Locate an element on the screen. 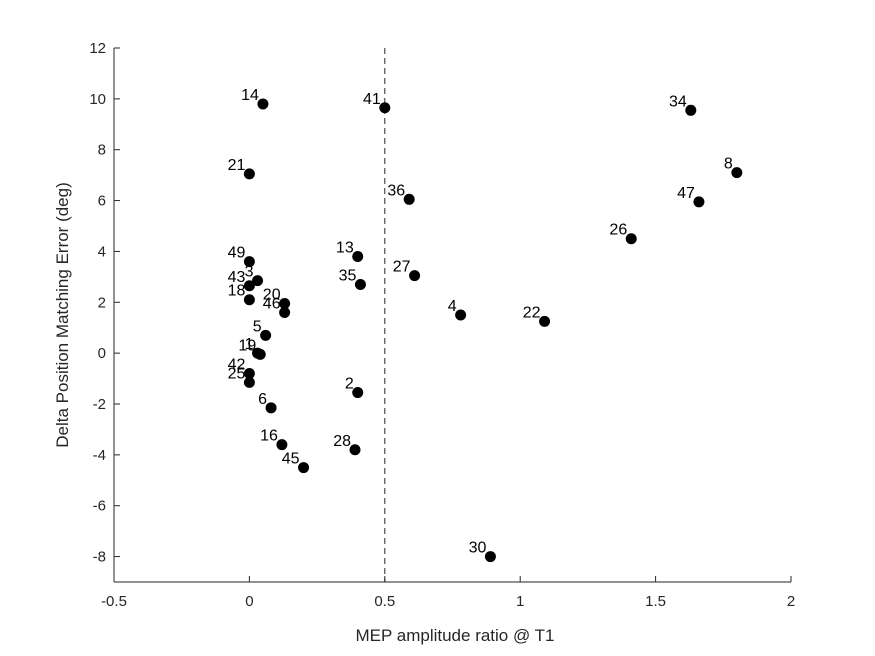  y-tick-label: -8 is located at coordinates (99, 557).